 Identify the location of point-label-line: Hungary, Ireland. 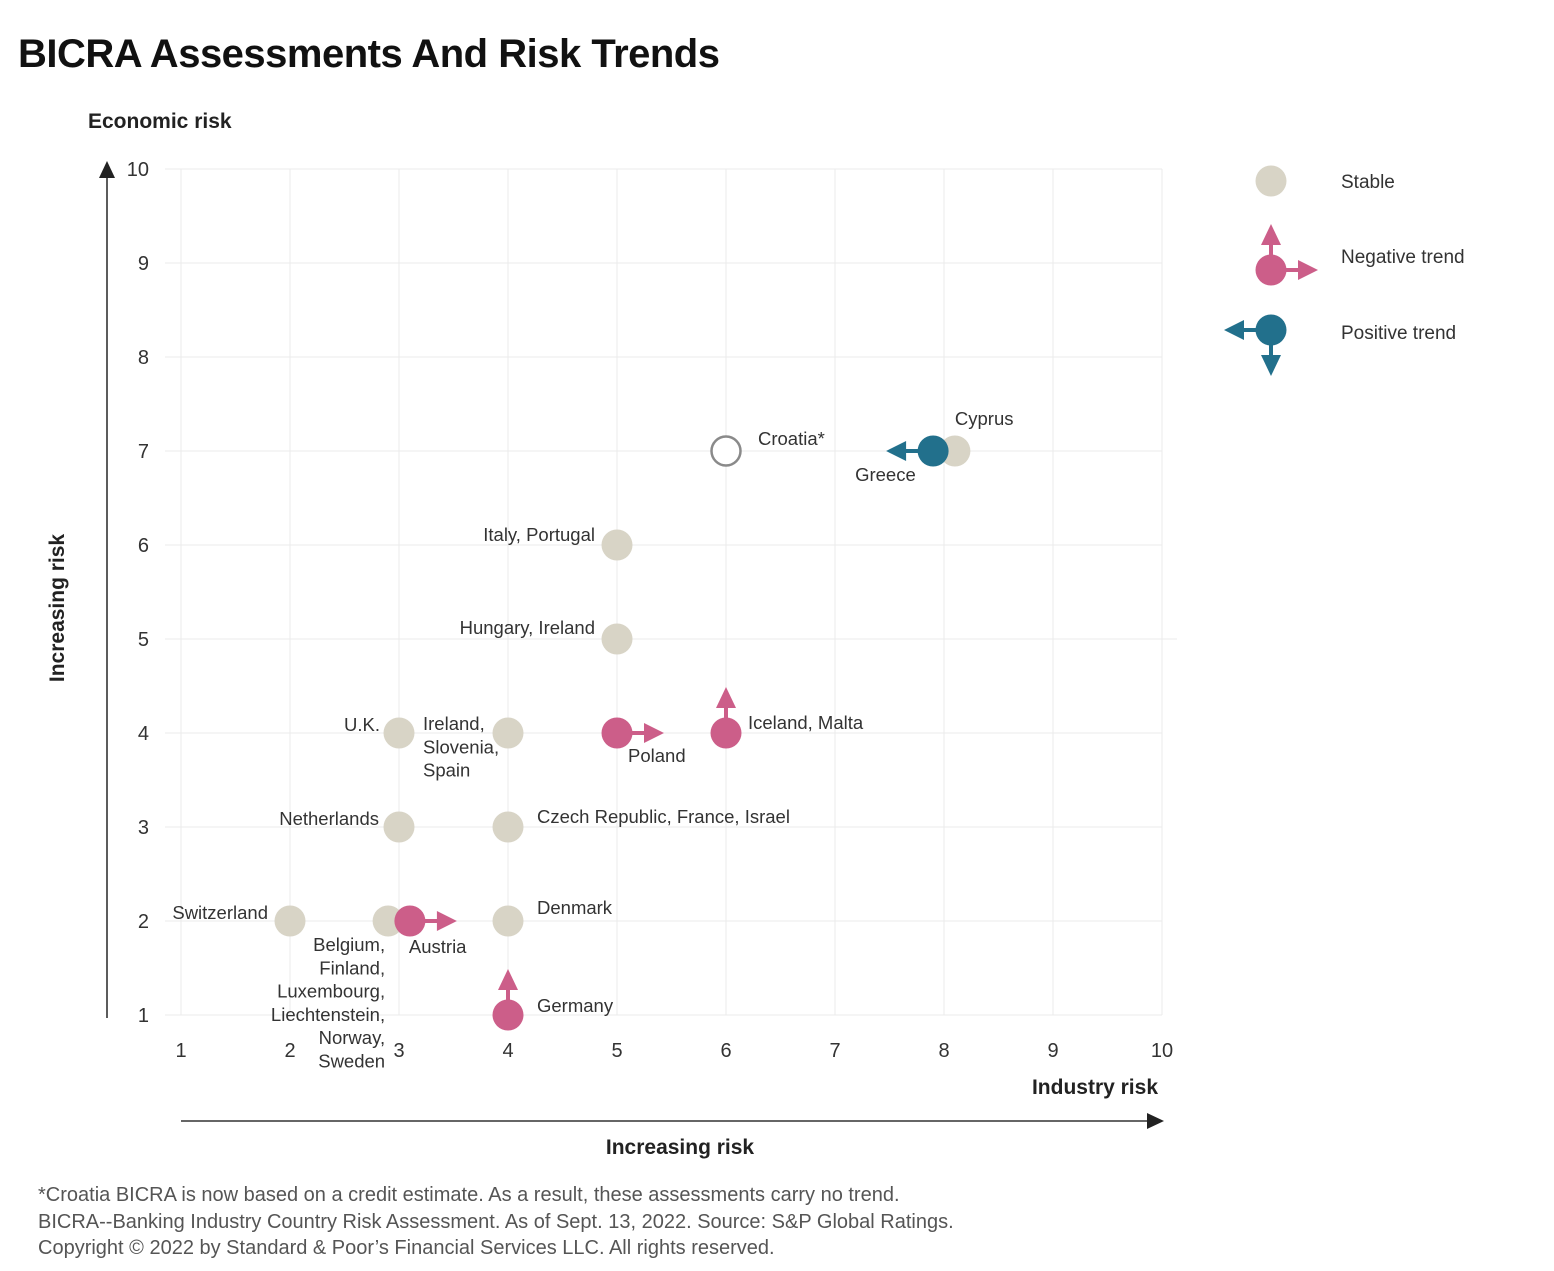
(527, 627).